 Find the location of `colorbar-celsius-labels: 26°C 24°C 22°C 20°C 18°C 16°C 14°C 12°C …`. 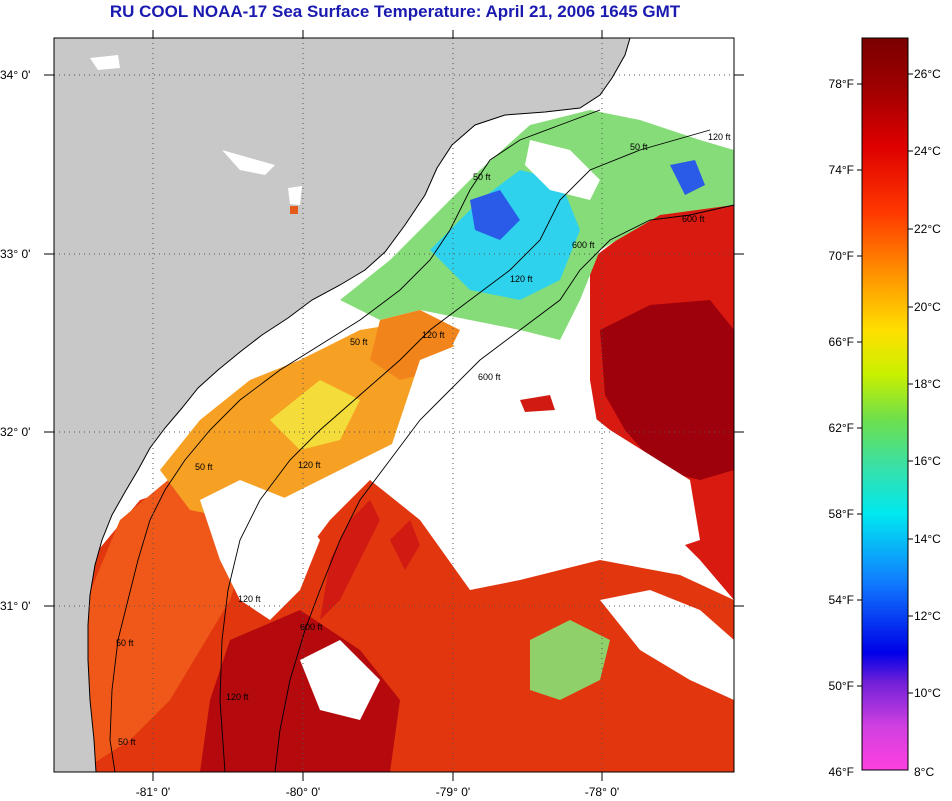

colorbar-celsius-labels: 26°C 24°C 22°C 20°C 18°C 16°C 14°C 12°C … is located at coordinates (927, 423).